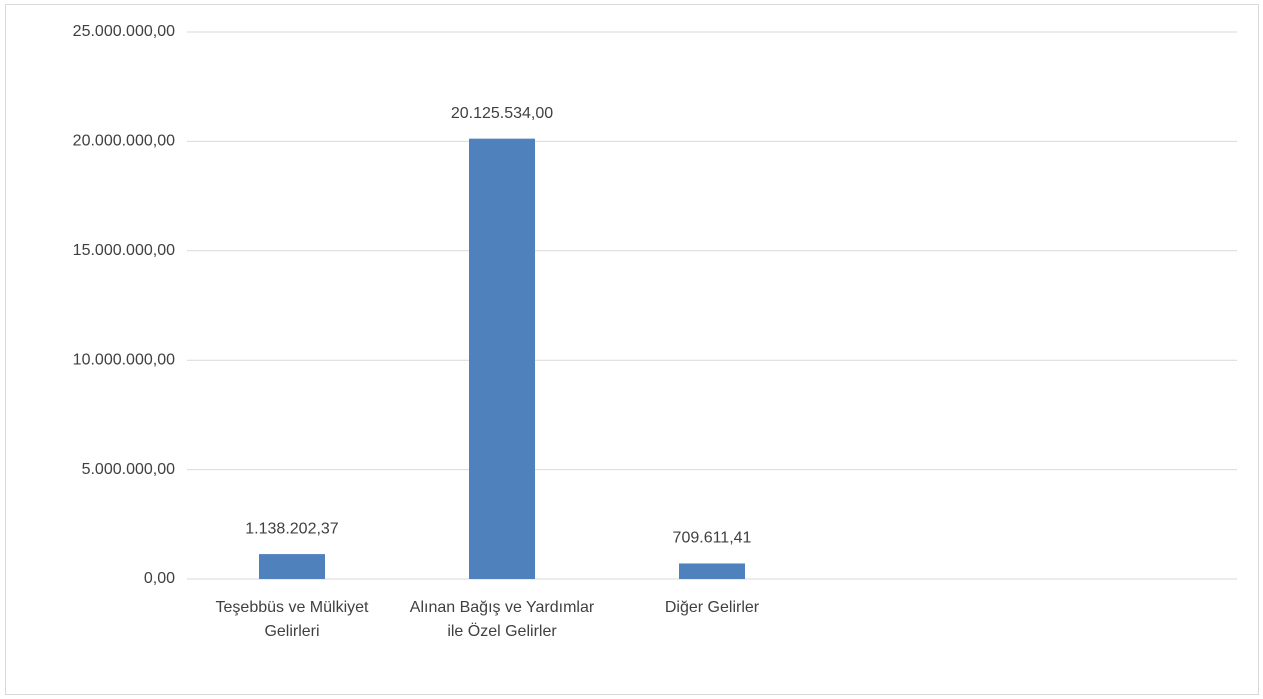 Image resolution: width=1263 pixels, height=699 pixels. I want to click on x-tick-label: Teşebbüs ve Mülkiyet Gelirleri, so click(292, 619).